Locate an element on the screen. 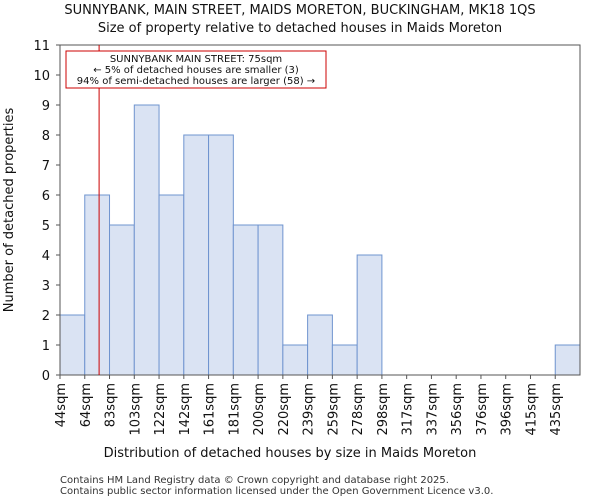  y-tick-label: 2 is located at coordinates (46, 316).